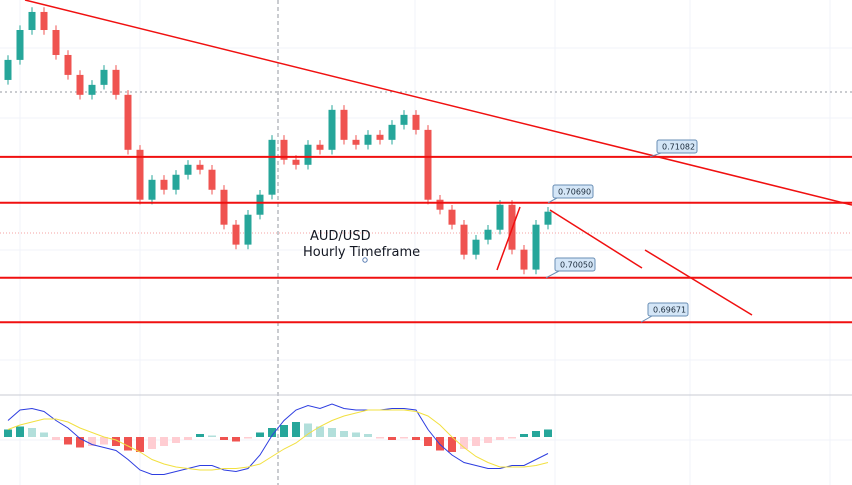 Image resolution: width=852 pixels, height=485 pixels. I want to click on price-label: 0.70050, so click(576, 265).